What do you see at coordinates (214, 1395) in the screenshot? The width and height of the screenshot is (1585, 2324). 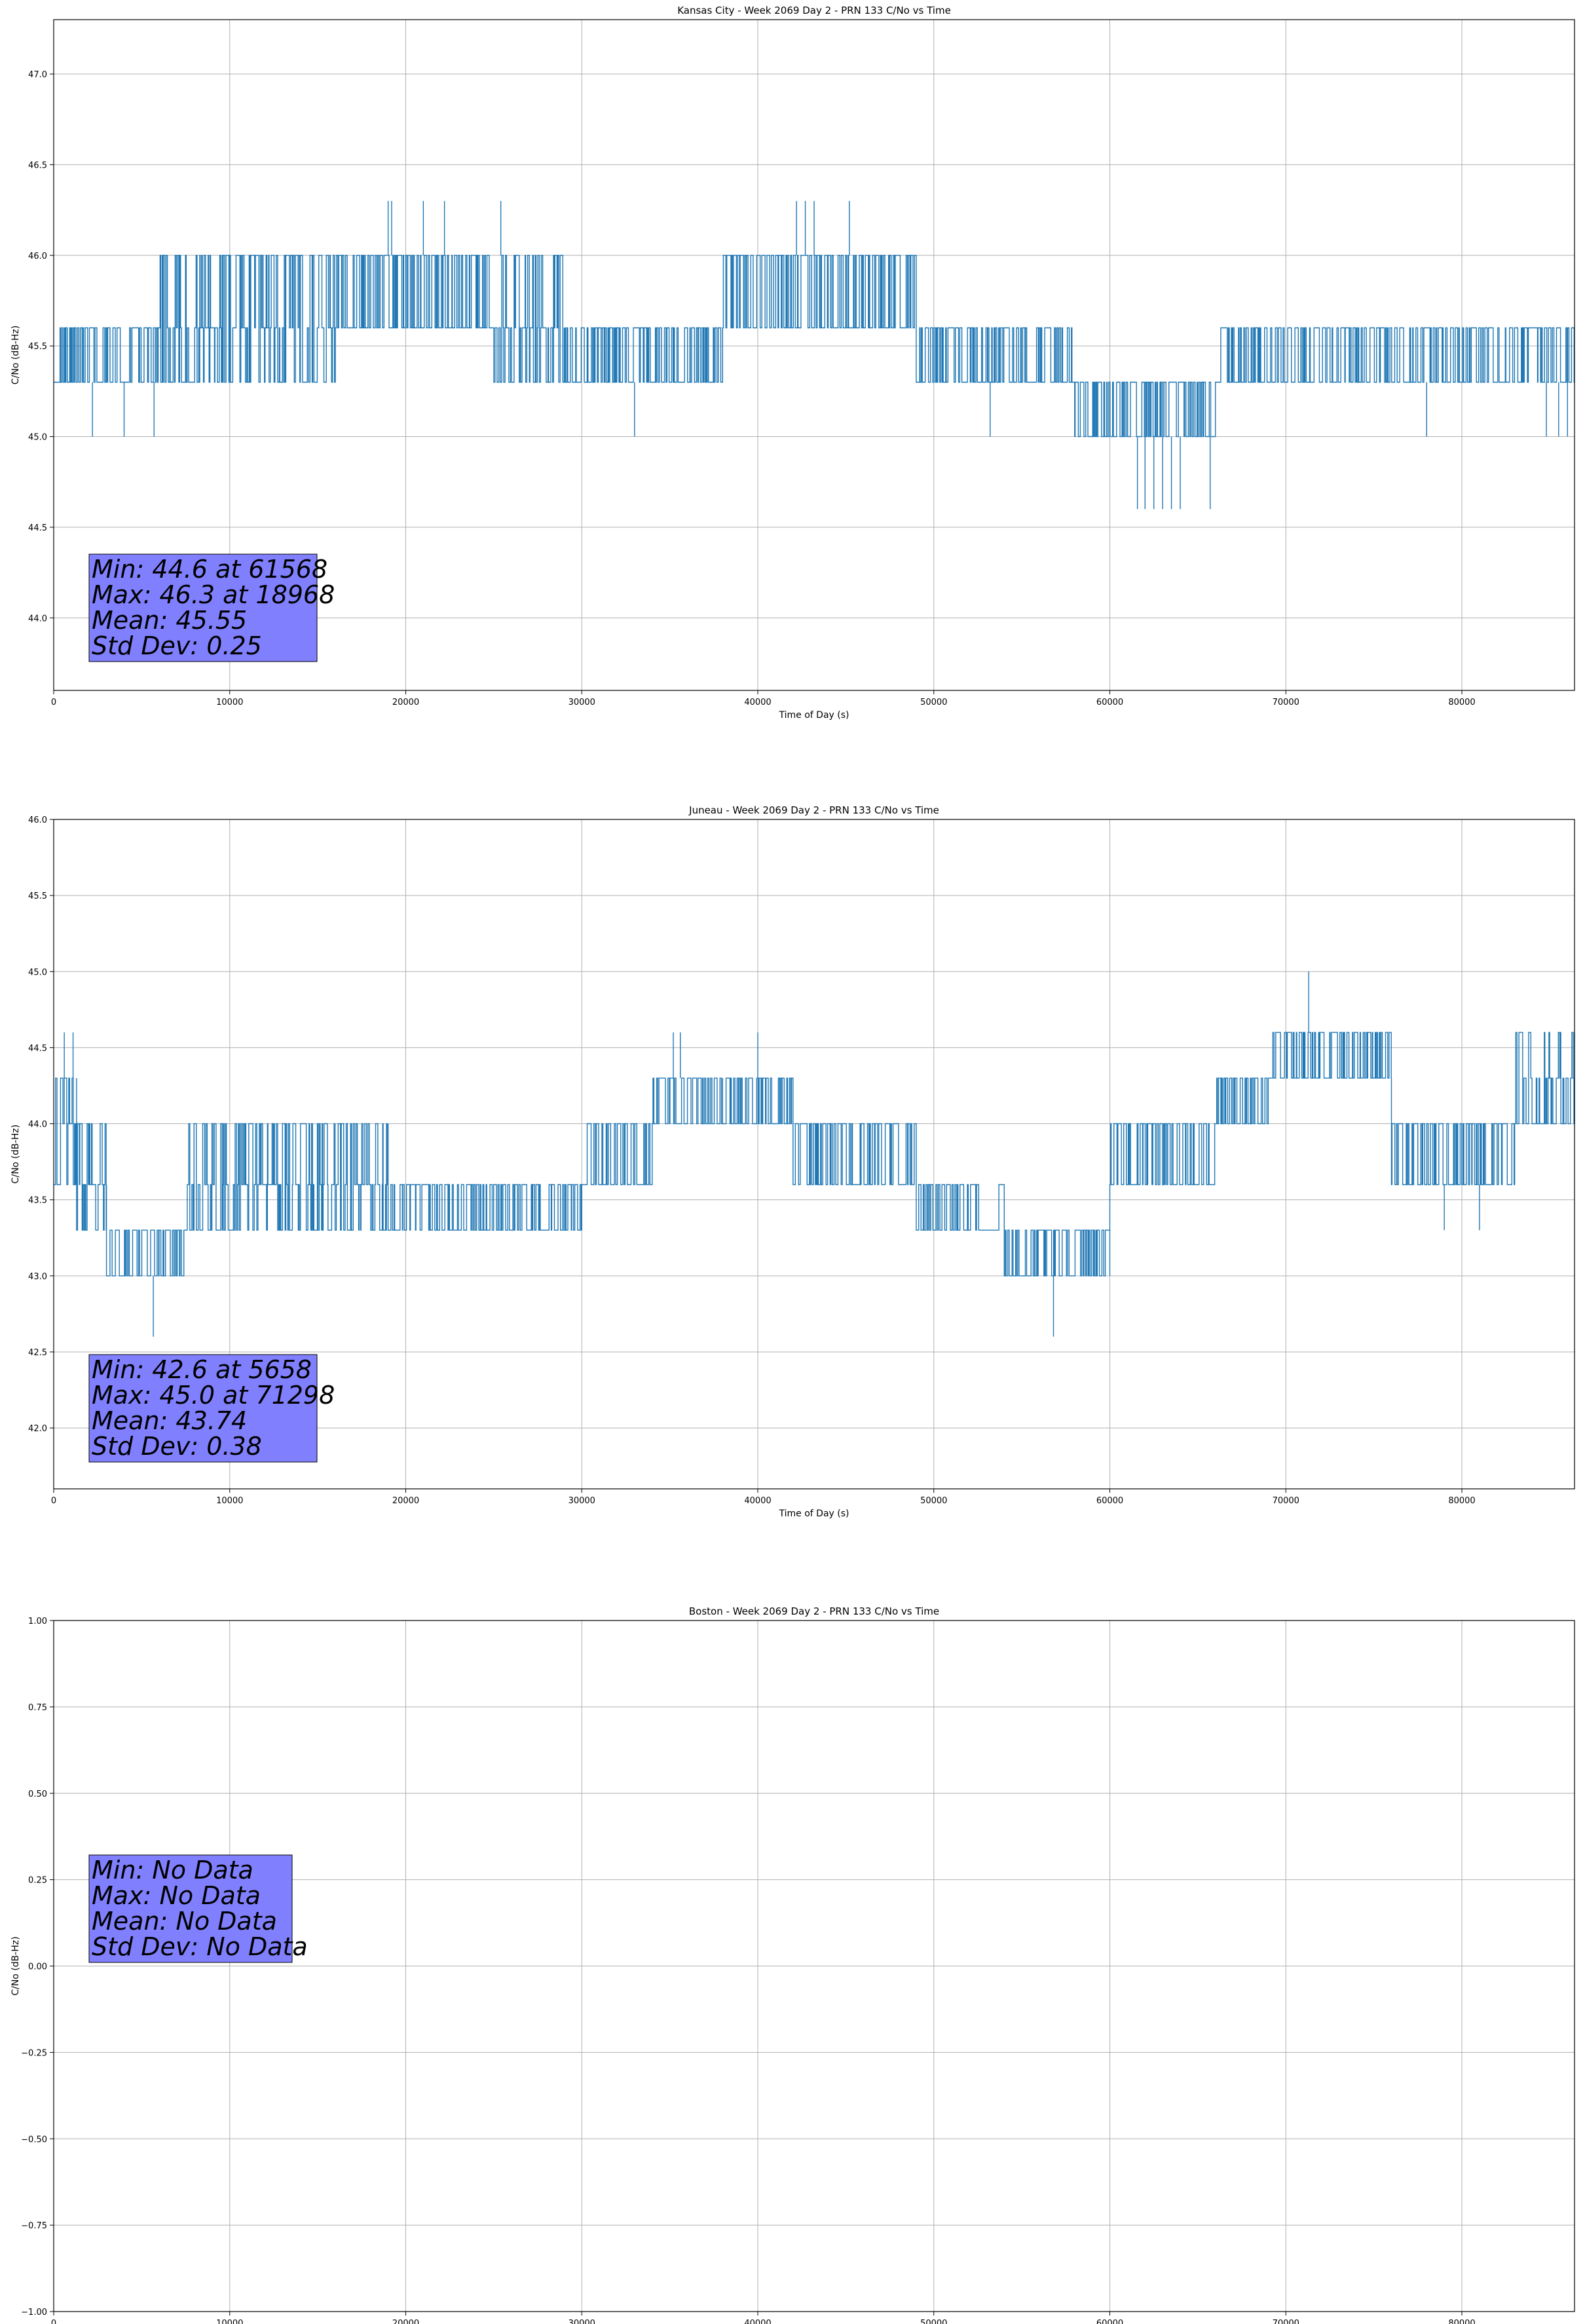 I see `stats-max: Max: 45.0 at 71298` at bounding box center [214, 1395].